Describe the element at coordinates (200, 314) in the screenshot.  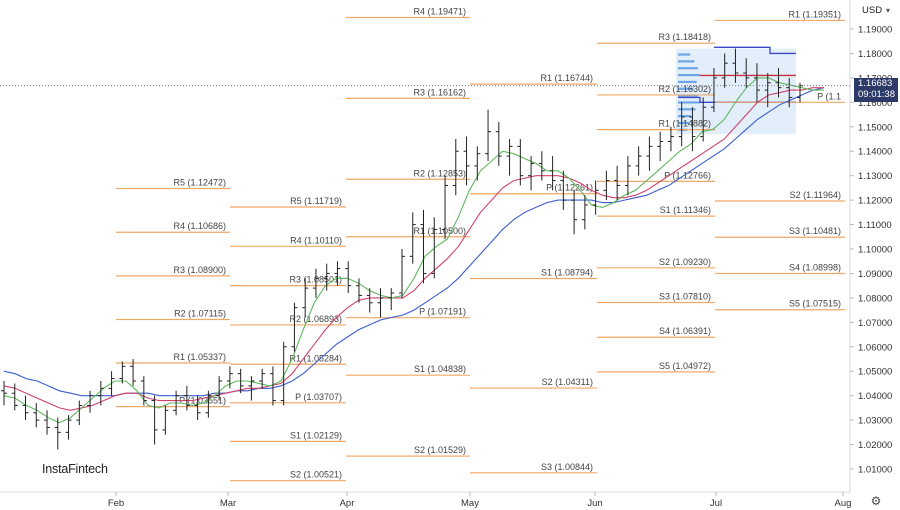
I see `pivot-label: R2 (1.07115)` at that location.